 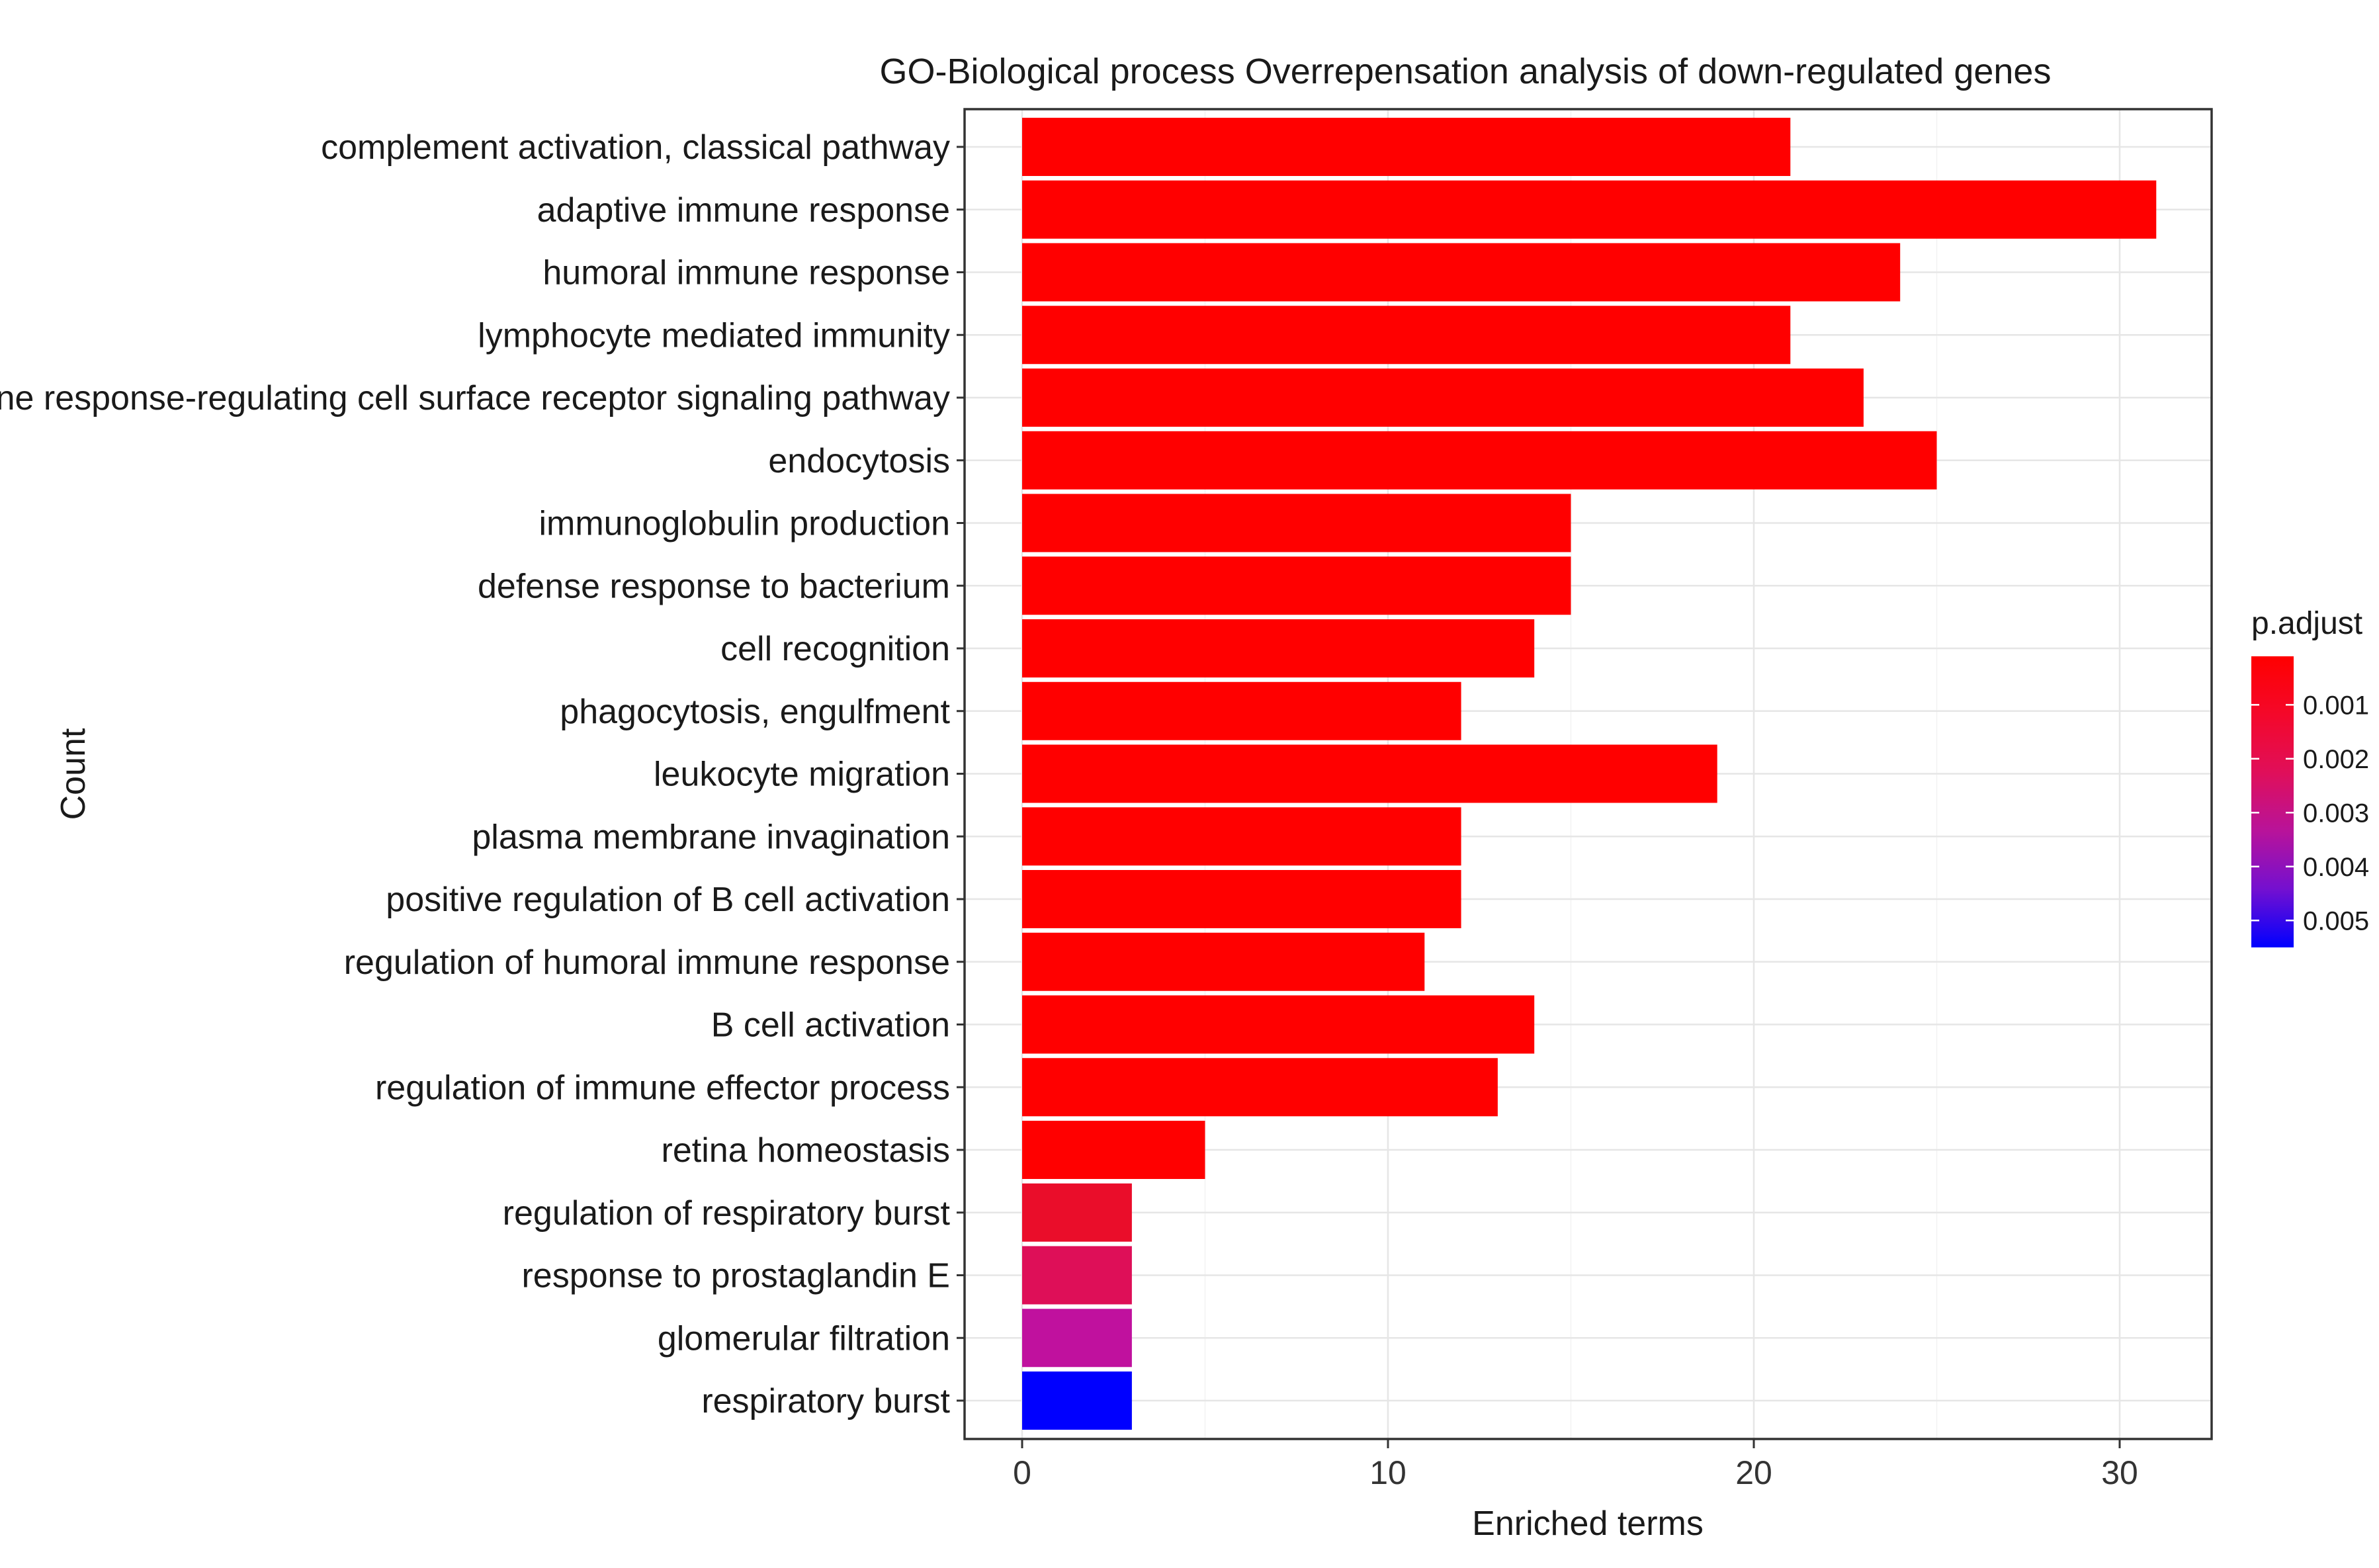 What do you see at coordinates (714, 586) in the screenshot?
I see `y-tick-label: defense response to bacterium` at bounding box center [714, 586].